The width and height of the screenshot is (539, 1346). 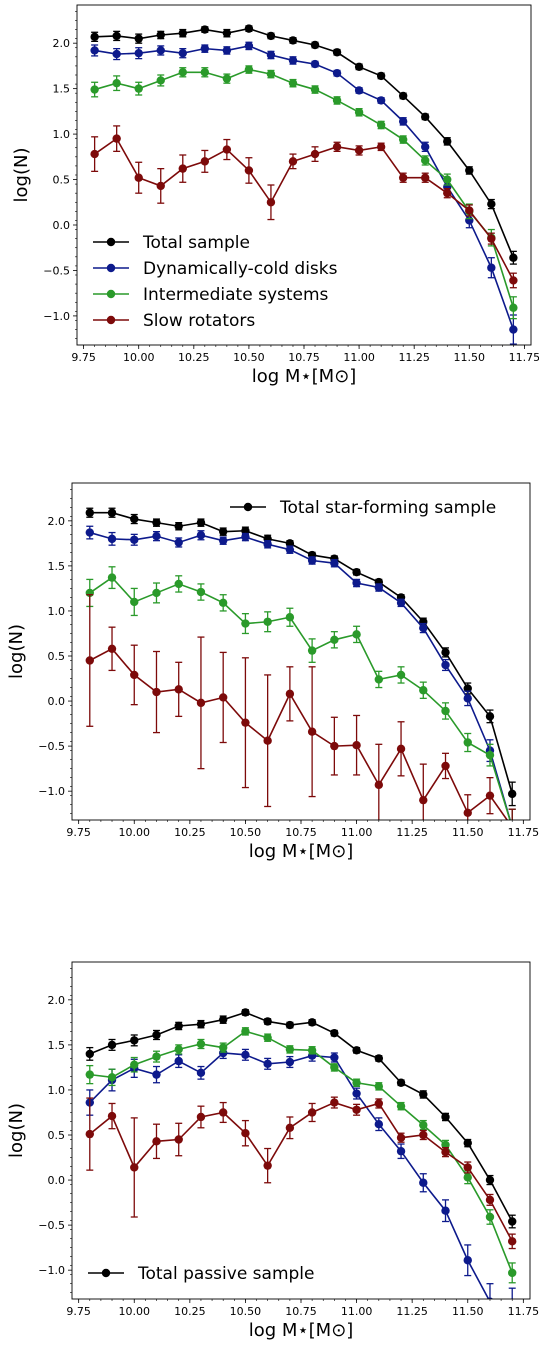 What do you see at coordinates (57, 1135) in the screenshot?
I see `y-tick-label: 0.5` at bounding box center [57, 1135].